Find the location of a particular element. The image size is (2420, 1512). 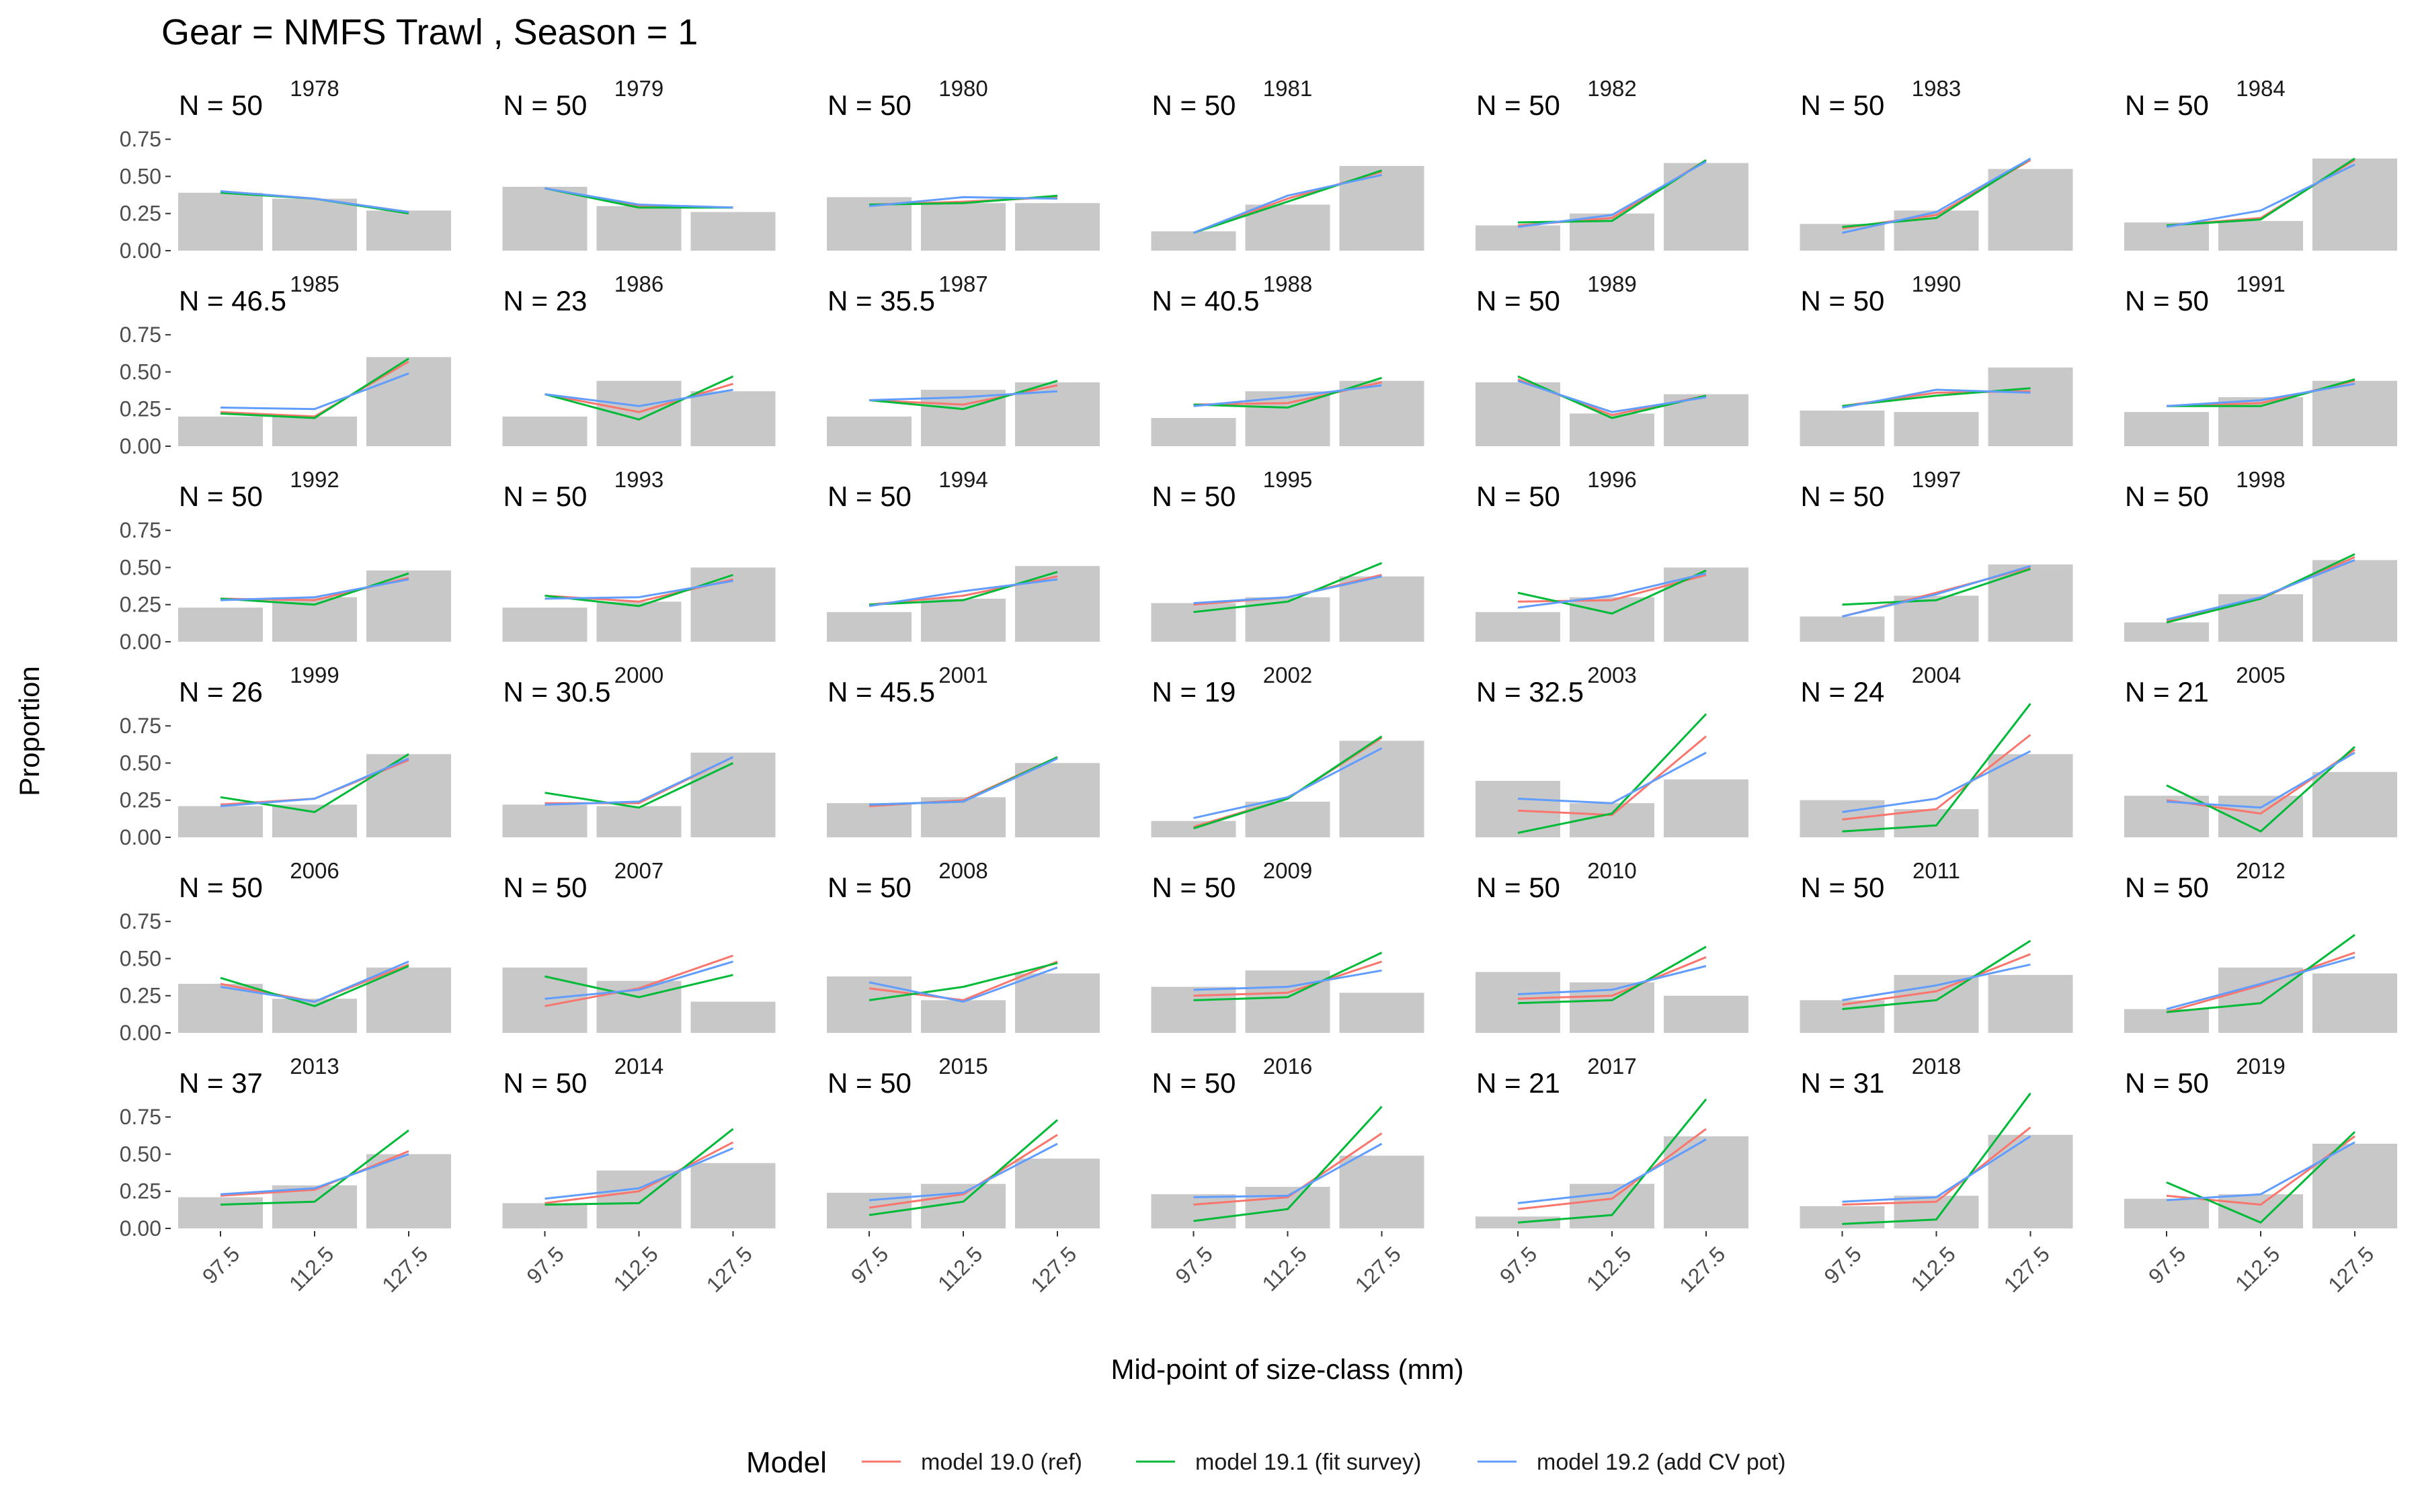

facet-strip-label: 2003 is located at coordinates (1611, 675).